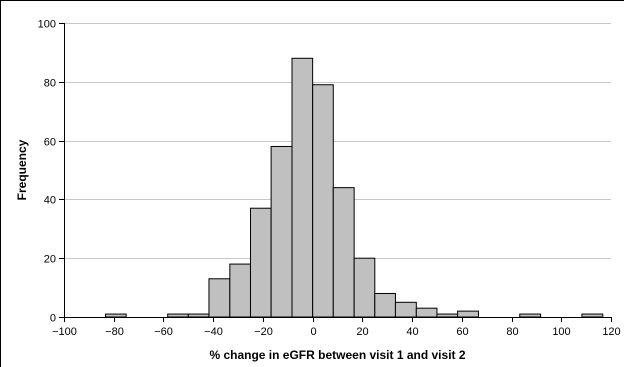 The image size is (624, 367). I want to click on y-tick-label: 100, so click(47, 25).